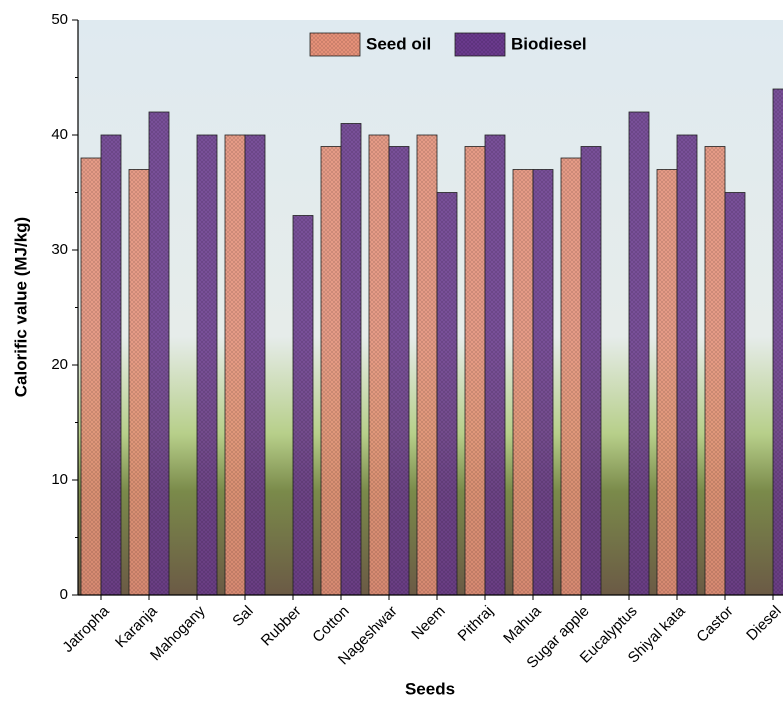 The height and width of the screenshot is (701, 783). What do you see at coordinates (59, 479) in the screenshot?
I see `y-tick-label: 10` at bounding box center [59, 479].